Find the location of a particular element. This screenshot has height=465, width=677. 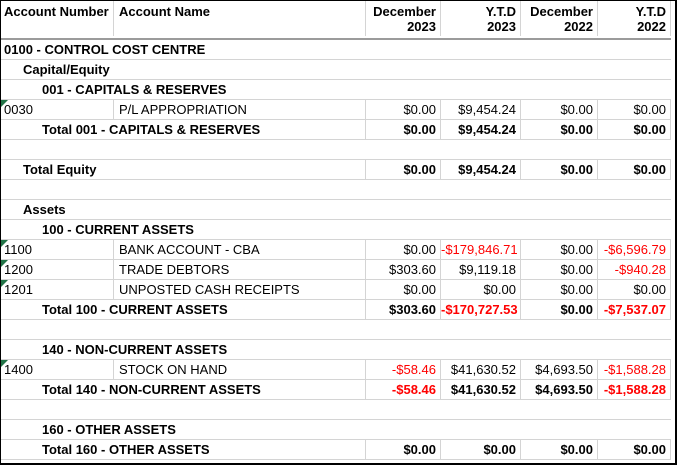

section-label-cell: Assets is located at coordinates (336, 210).